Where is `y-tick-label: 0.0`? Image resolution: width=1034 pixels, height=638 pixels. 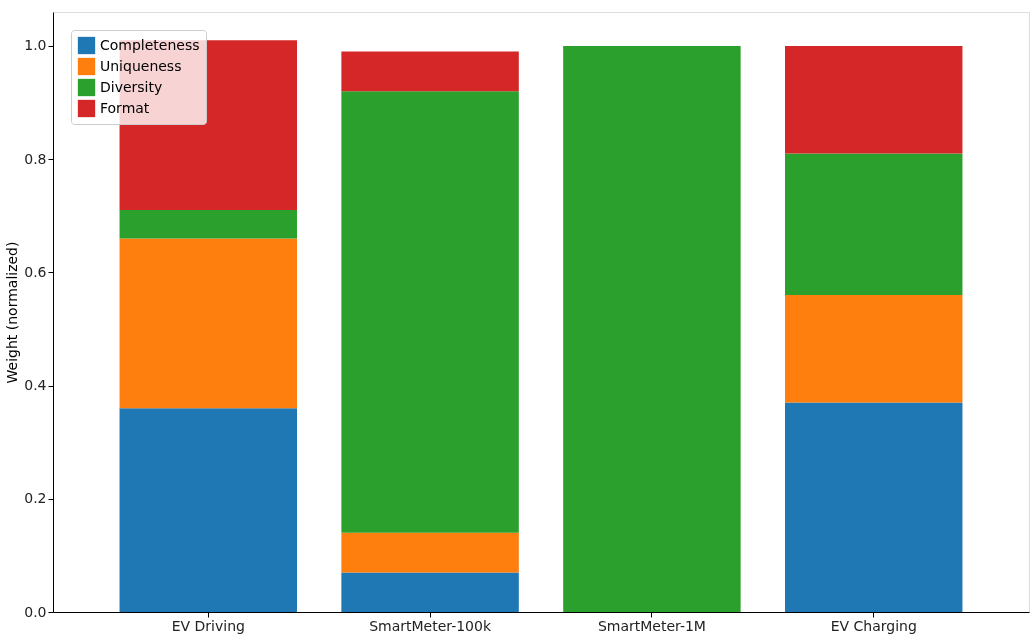 y-tick-label: 0.0 is located at coordinates (35, 611).